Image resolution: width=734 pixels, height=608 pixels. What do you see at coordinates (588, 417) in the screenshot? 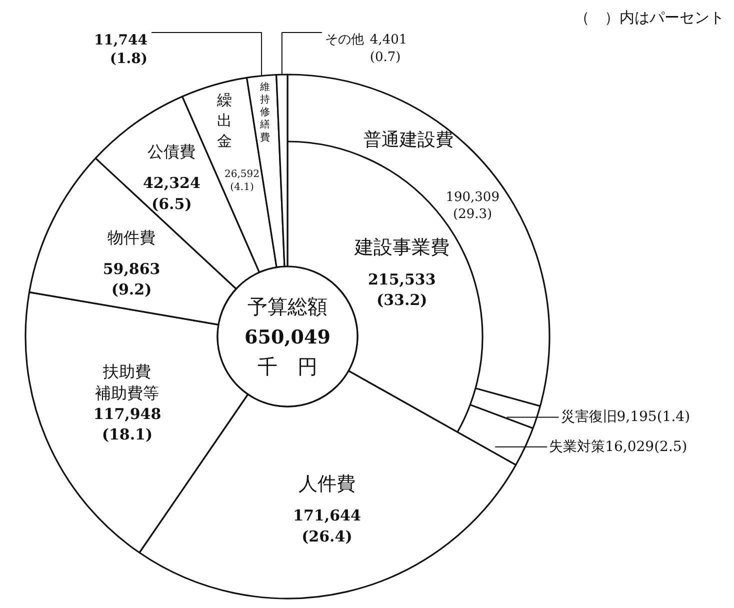
I see `category-label: 災害復旧` at bounding box center [588, 417].